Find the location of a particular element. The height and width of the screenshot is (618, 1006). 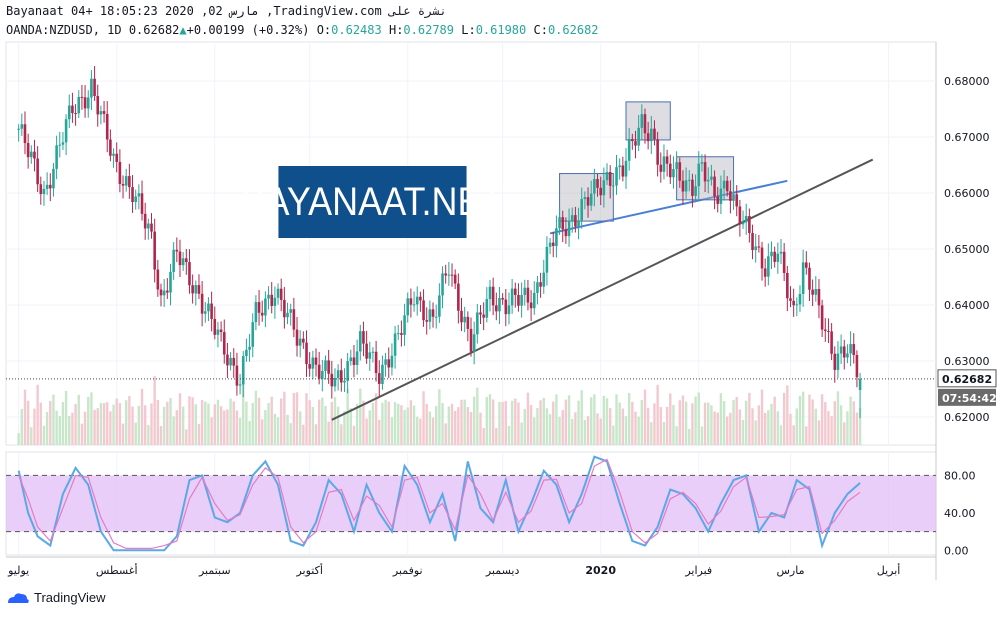

price-tick-label: 0.62000 is located at coordinates (967, 417).